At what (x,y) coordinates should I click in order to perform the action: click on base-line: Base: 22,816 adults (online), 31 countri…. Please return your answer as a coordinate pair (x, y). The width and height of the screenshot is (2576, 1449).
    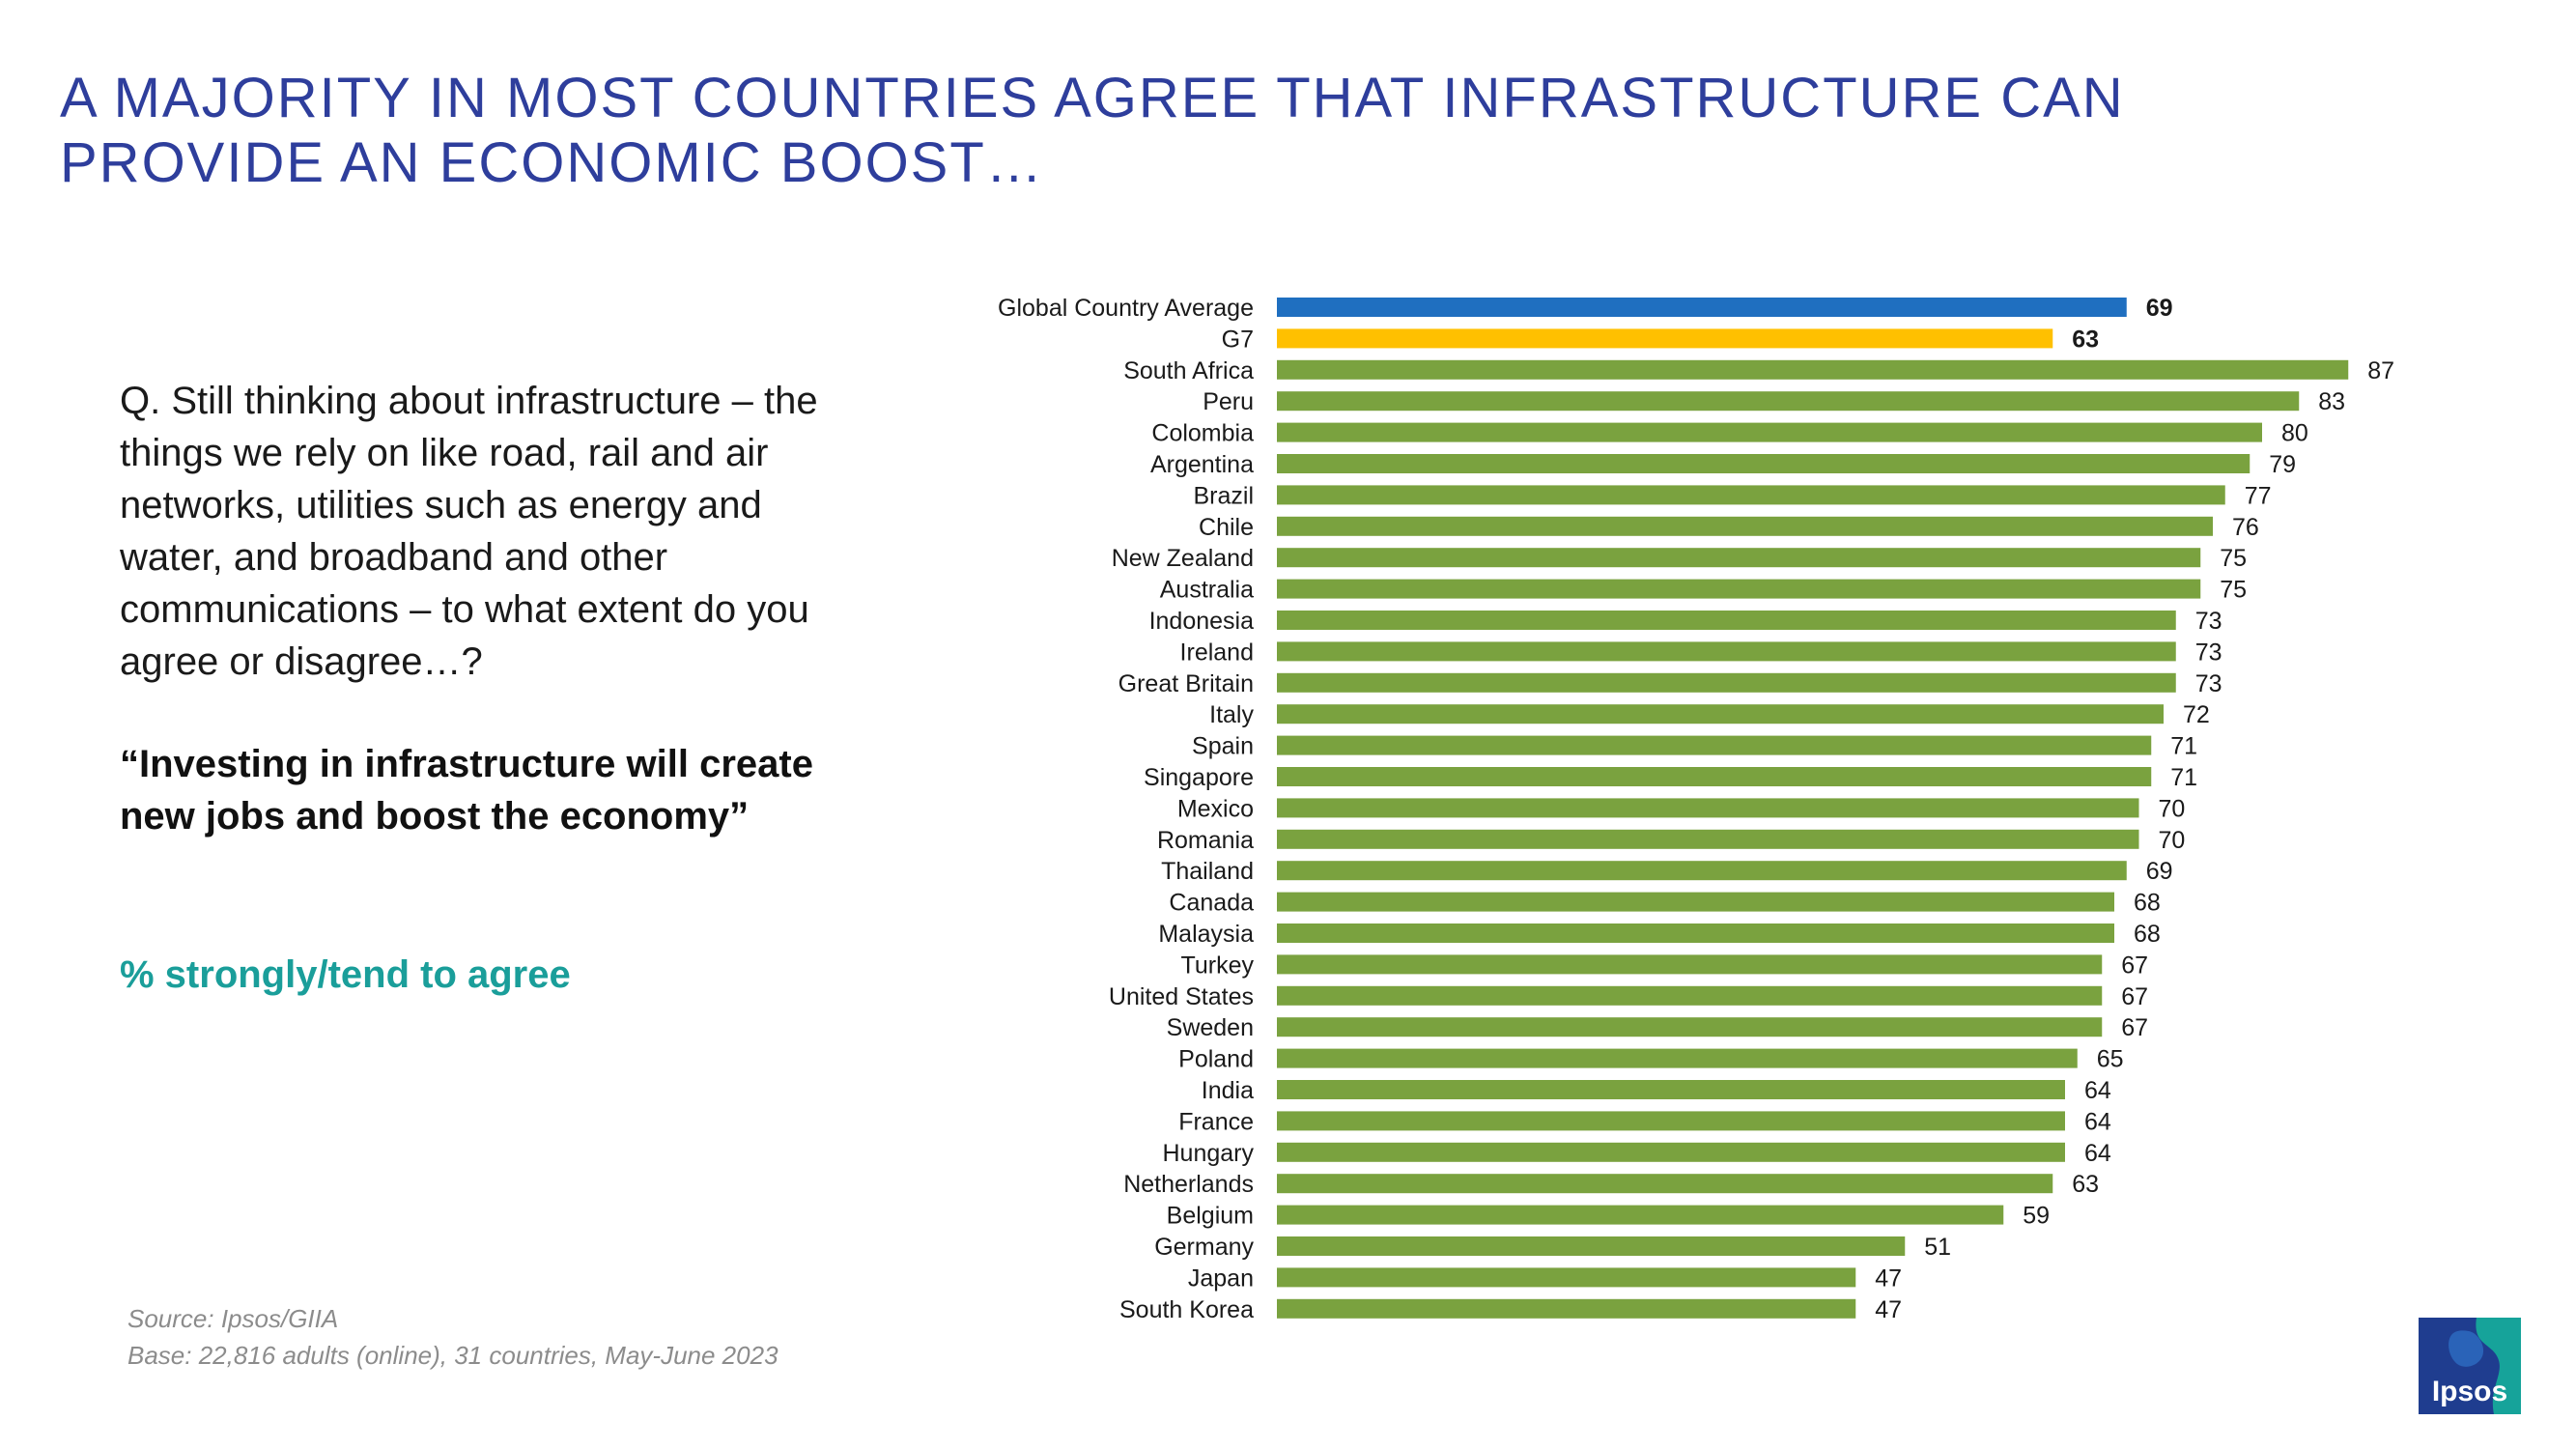
    Looking at the image, I should click on (452, 1355).